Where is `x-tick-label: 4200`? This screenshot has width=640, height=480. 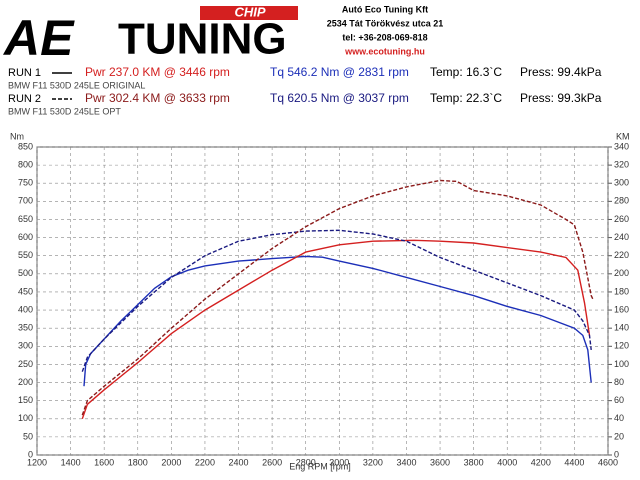 x-tick-label: 4200 is located at coordinates (541, 462).